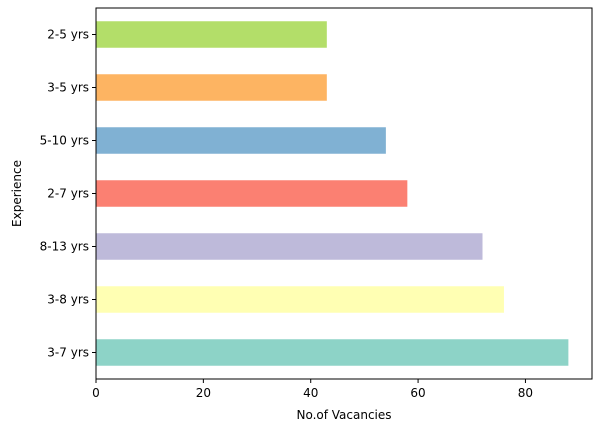  What do you see at coordinates (68, 88) in the screenshot?
I see `y-tick-label: 3-5 yrs` at bounding box center [68, 88].